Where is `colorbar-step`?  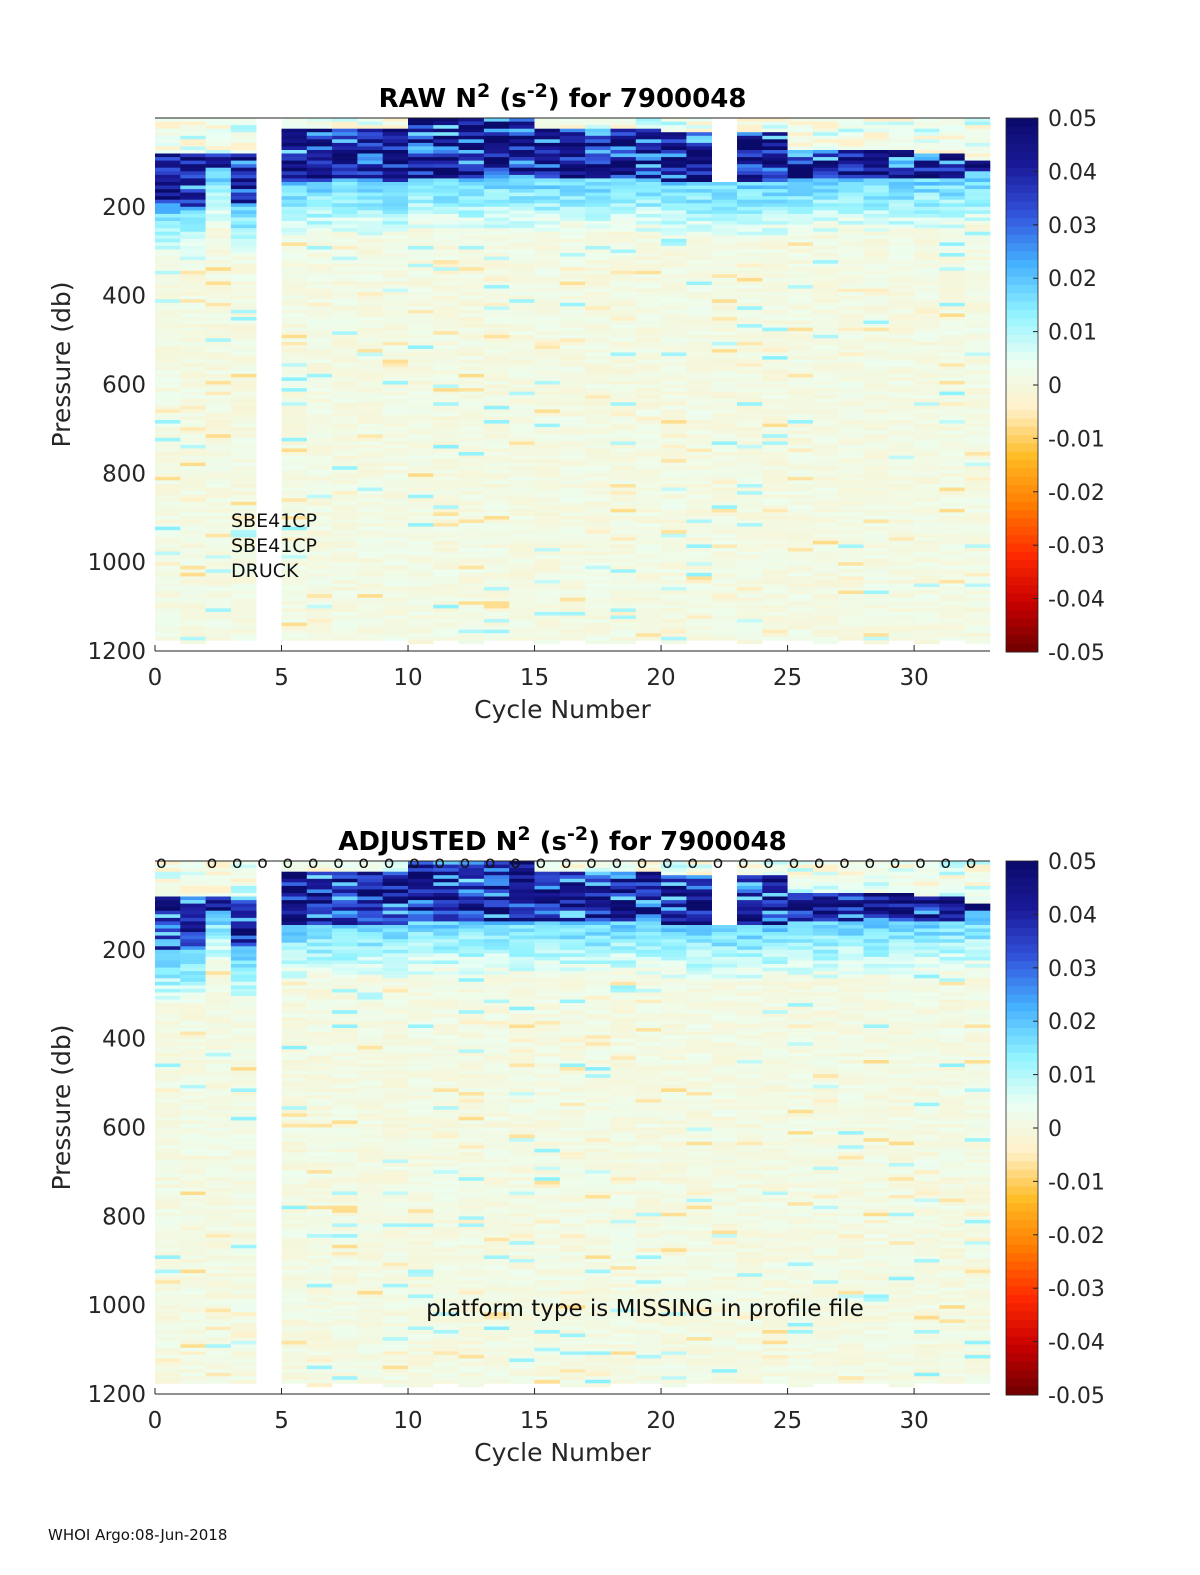 colorbar-step is located at coordinates (1022, 514).